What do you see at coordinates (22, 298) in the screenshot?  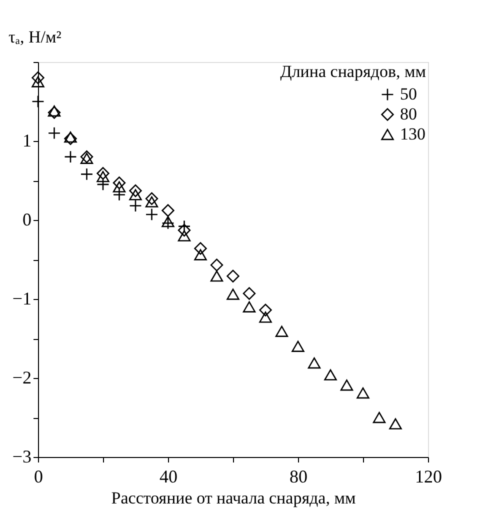 I see `y-tick-label: −1` at bounding box center [22, 298].